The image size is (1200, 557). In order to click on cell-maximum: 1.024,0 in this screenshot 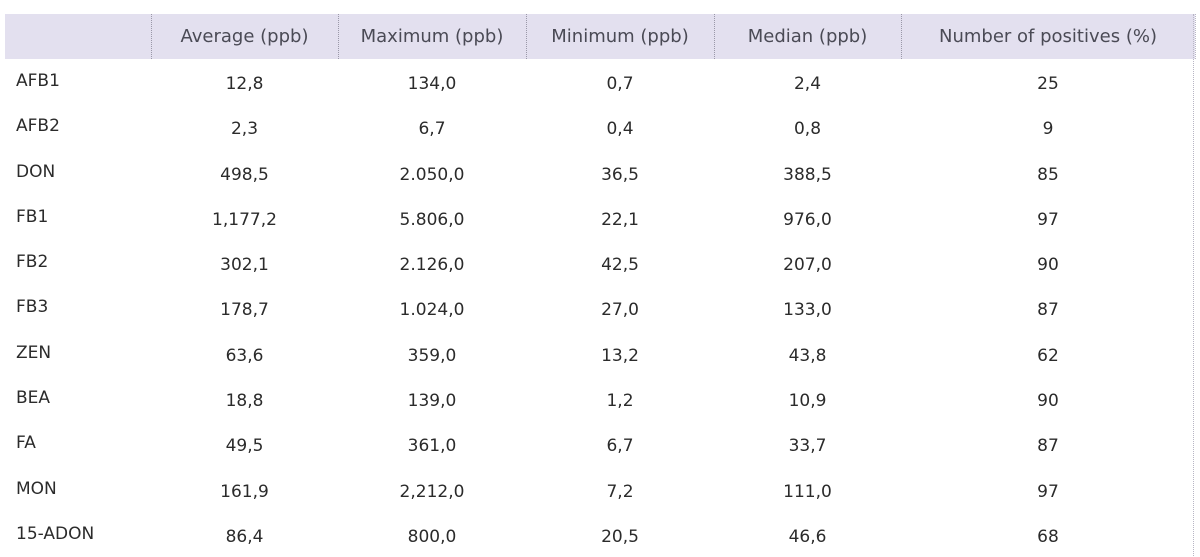, I will do `click(432, 310)`.